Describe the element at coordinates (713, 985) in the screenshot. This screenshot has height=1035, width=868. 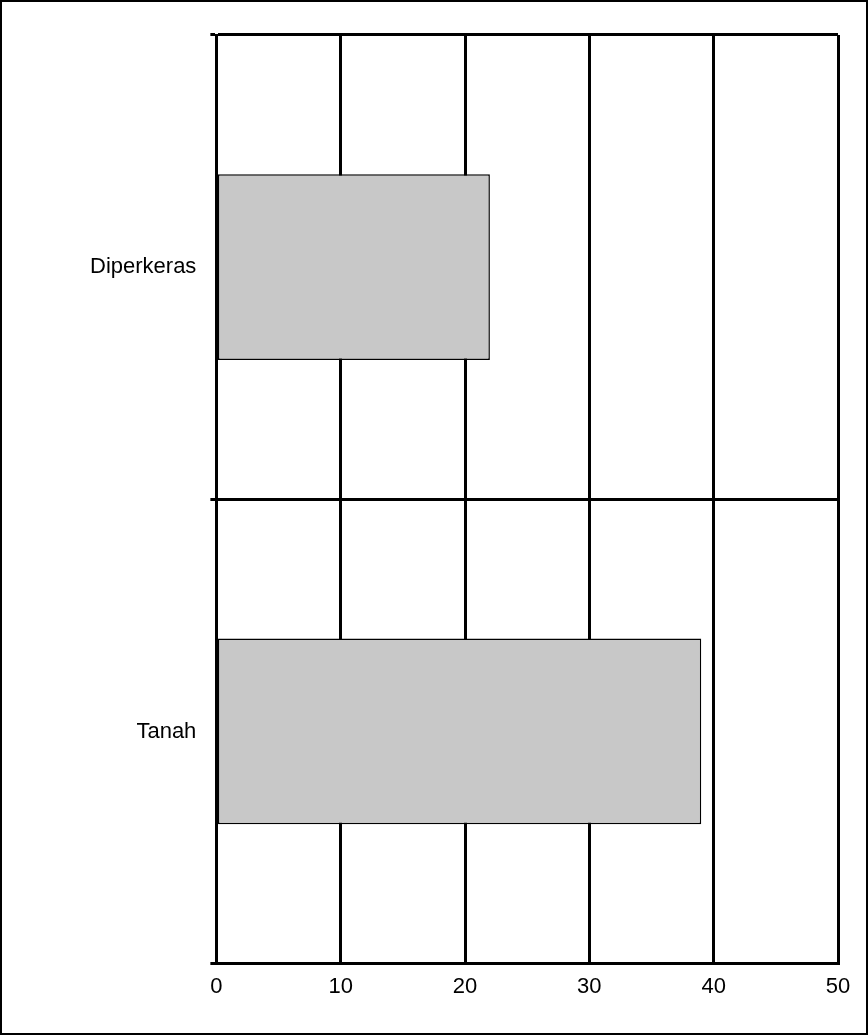
I see `x-tick-label: 40` at that location.